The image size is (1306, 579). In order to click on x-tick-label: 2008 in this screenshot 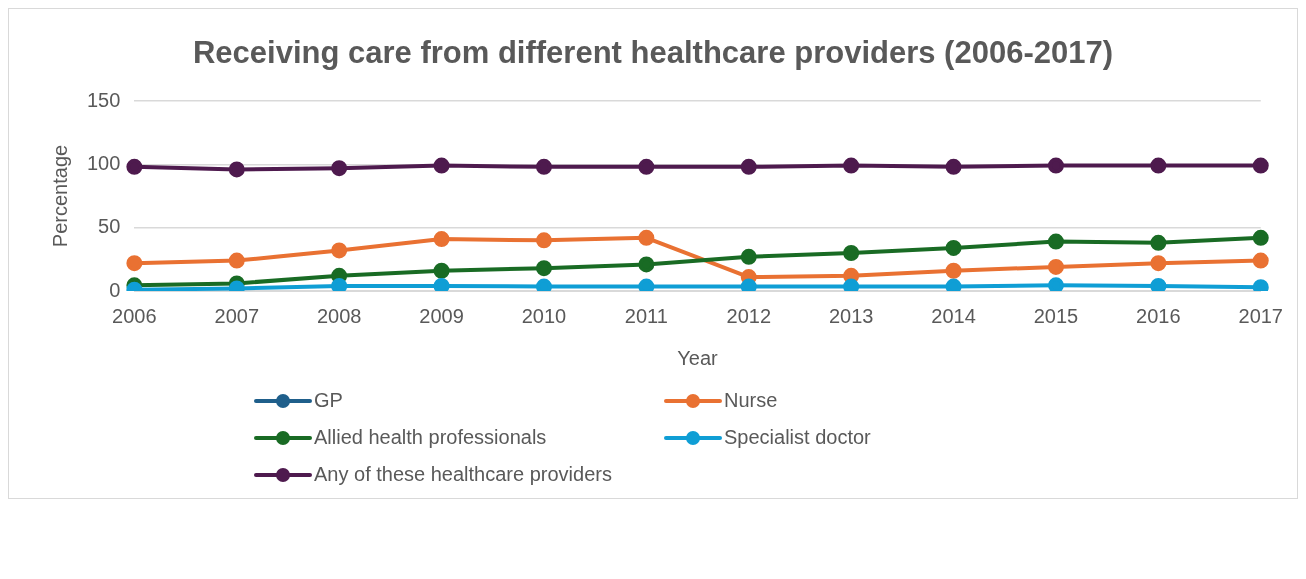, I will do `click(339, 315)`.